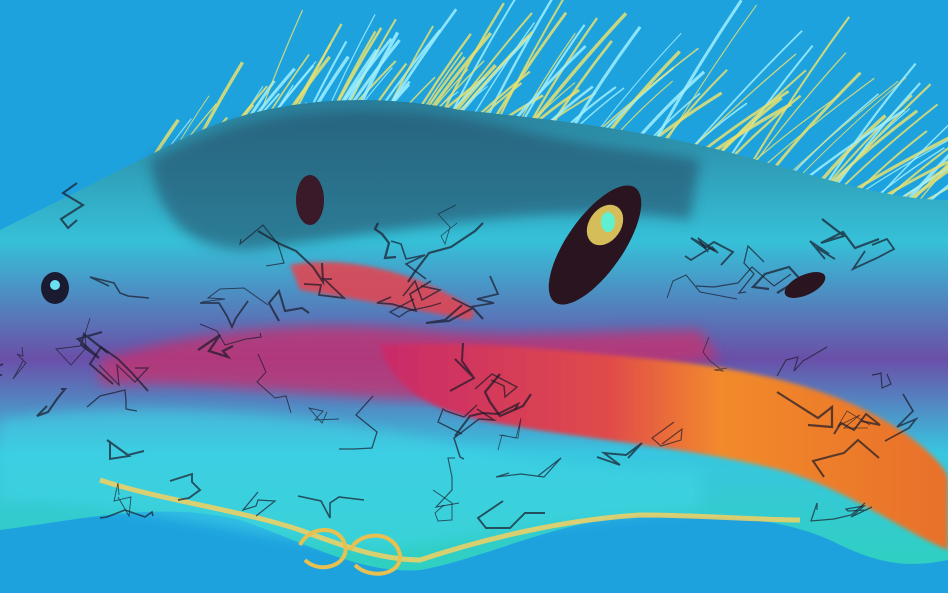  What do you see at coordinates (608, 222) in the screenshot?
I see `follicle-core` at bounding box center [608, 222].